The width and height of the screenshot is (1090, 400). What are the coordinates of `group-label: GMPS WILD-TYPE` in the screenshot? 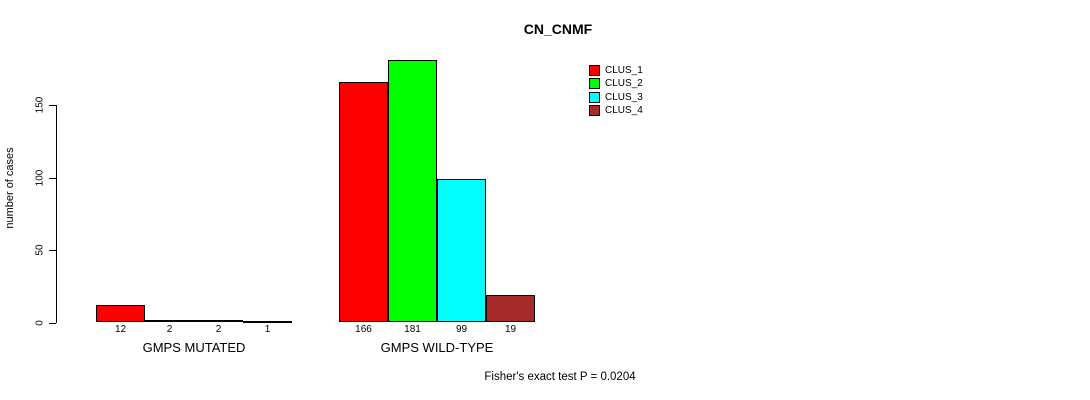 It's located at (437, 347).